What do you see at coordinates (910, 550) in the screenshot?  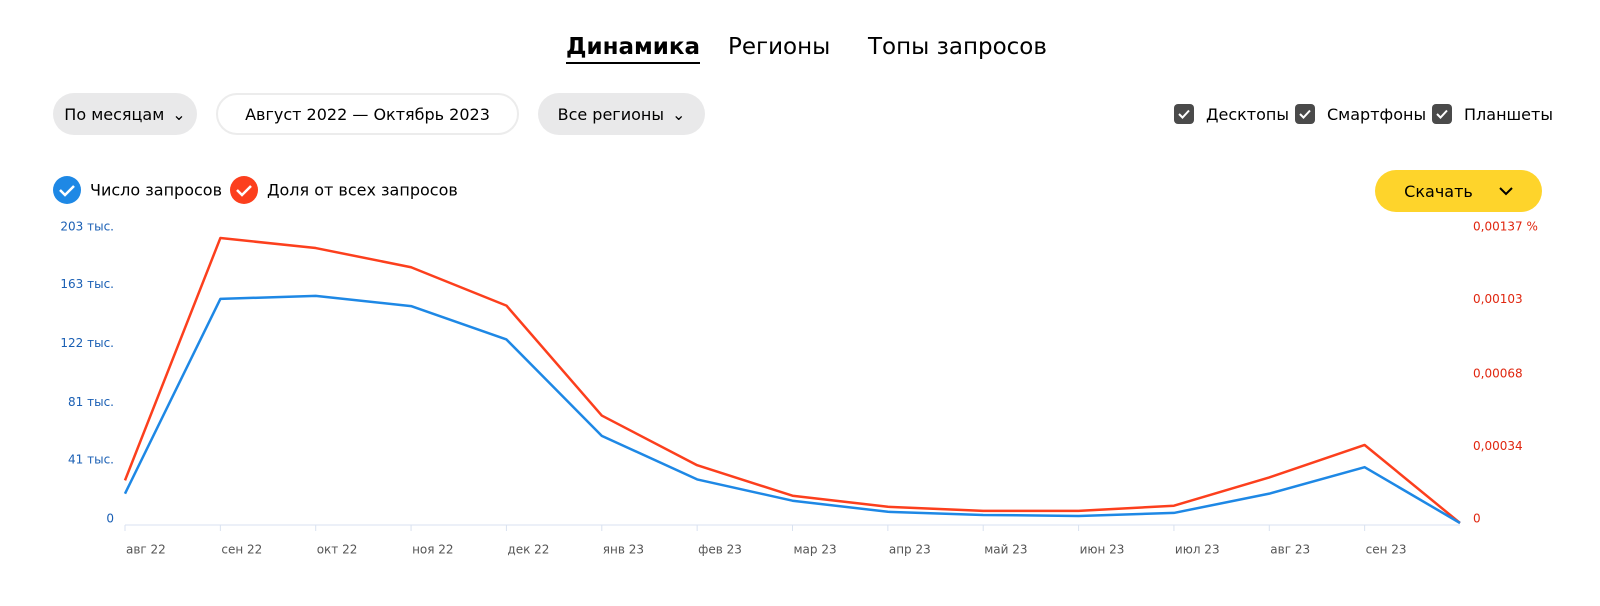 I see `x-tick-label: апр 23` at bounding box center [910, 550].